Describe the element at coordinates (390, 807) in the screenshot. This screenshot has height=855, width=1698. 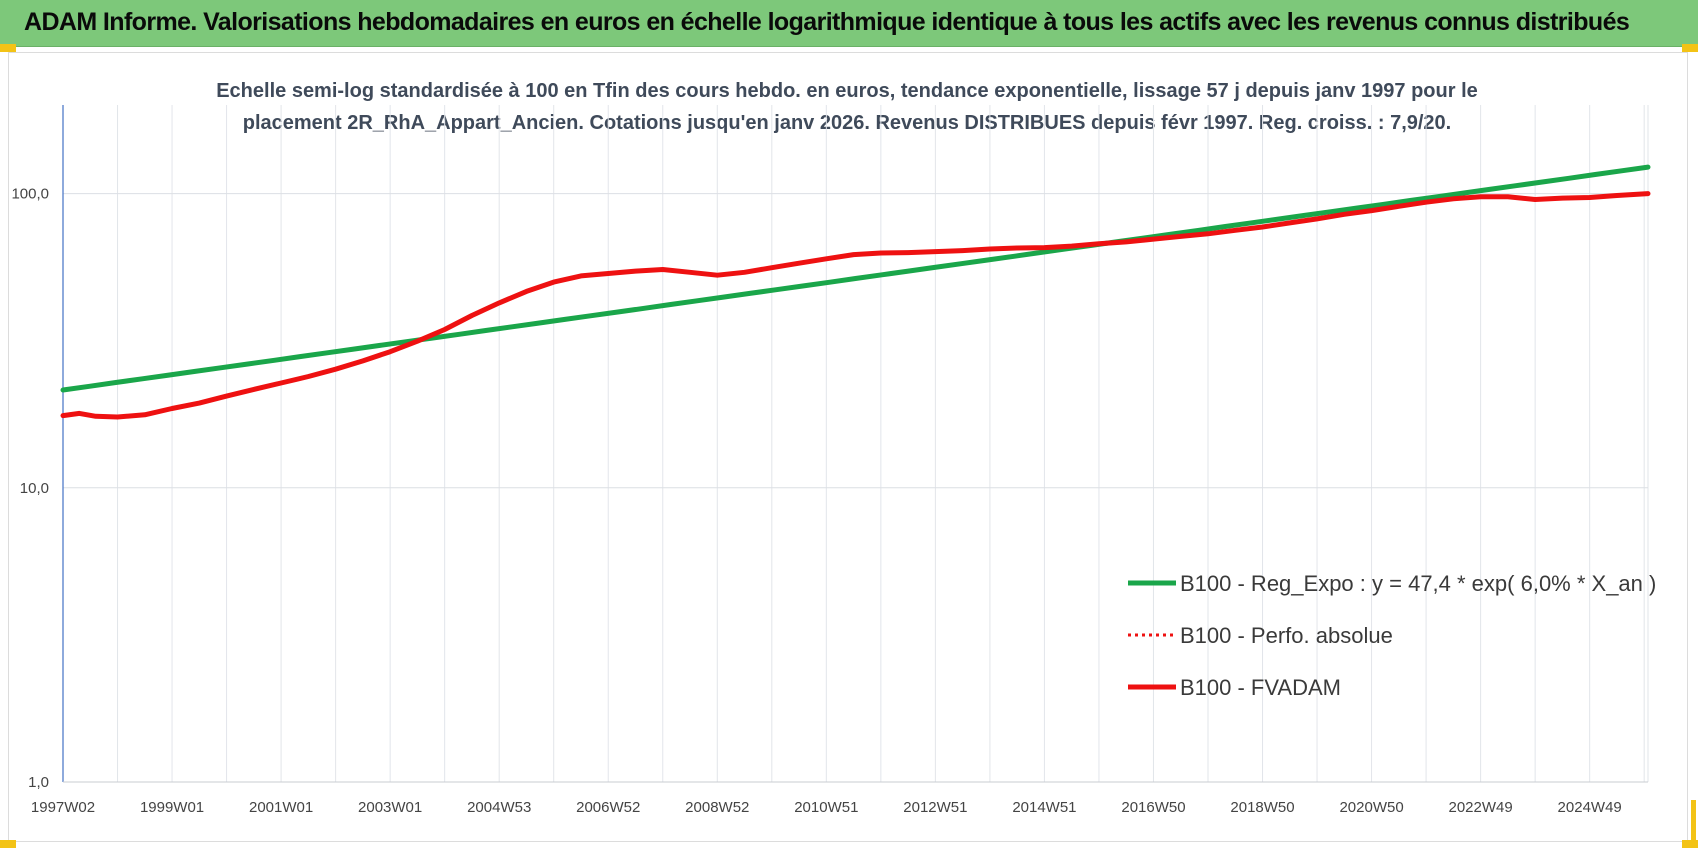
I see `x-tick-label: 2003W01` at that location.